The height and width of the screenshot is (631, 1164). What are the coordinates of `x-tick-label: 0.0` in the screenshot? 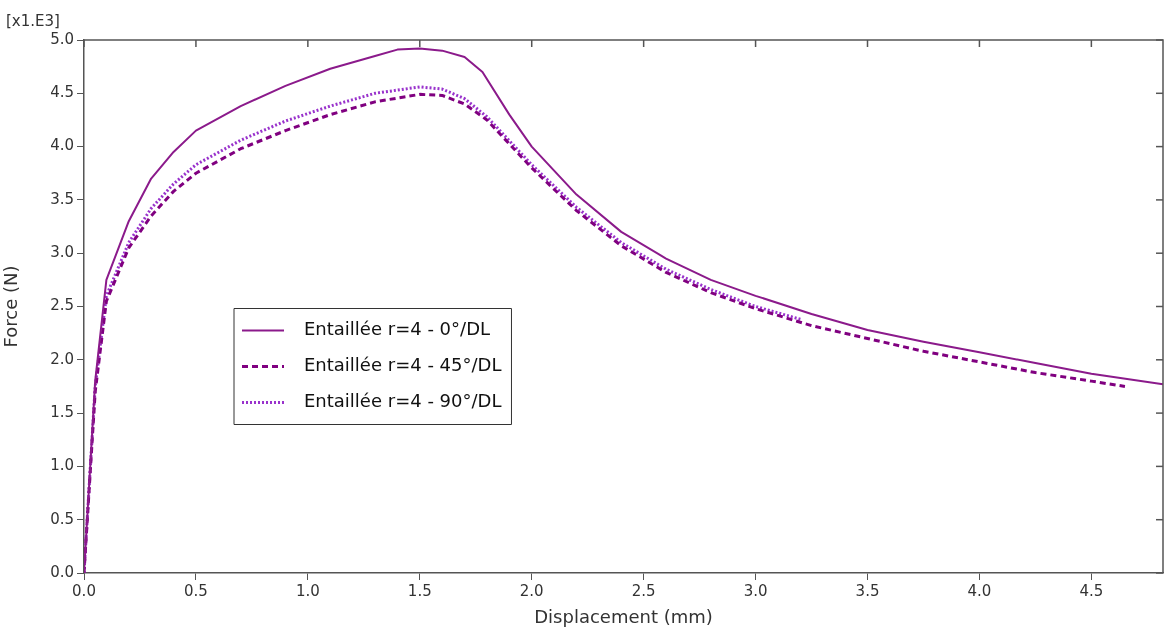 It's located at (84, 590).